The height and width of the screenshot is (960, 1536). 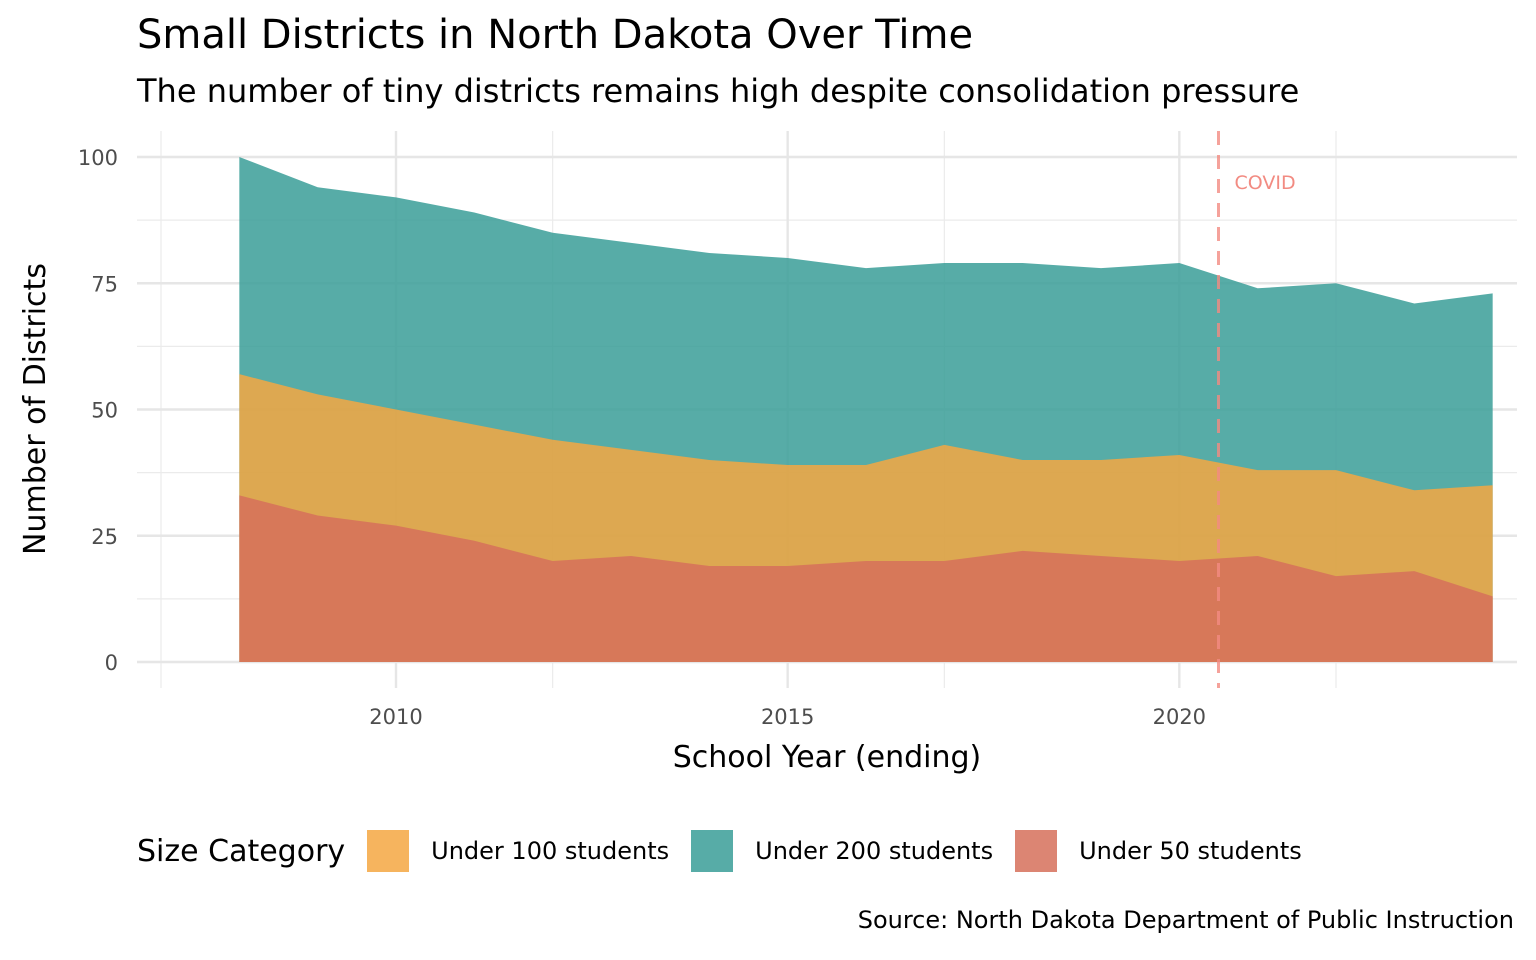 What do you see at coordinates (1265, 183) in the screenshot?
I see `covid-label: COVID` at bounding box center [1265, 183].